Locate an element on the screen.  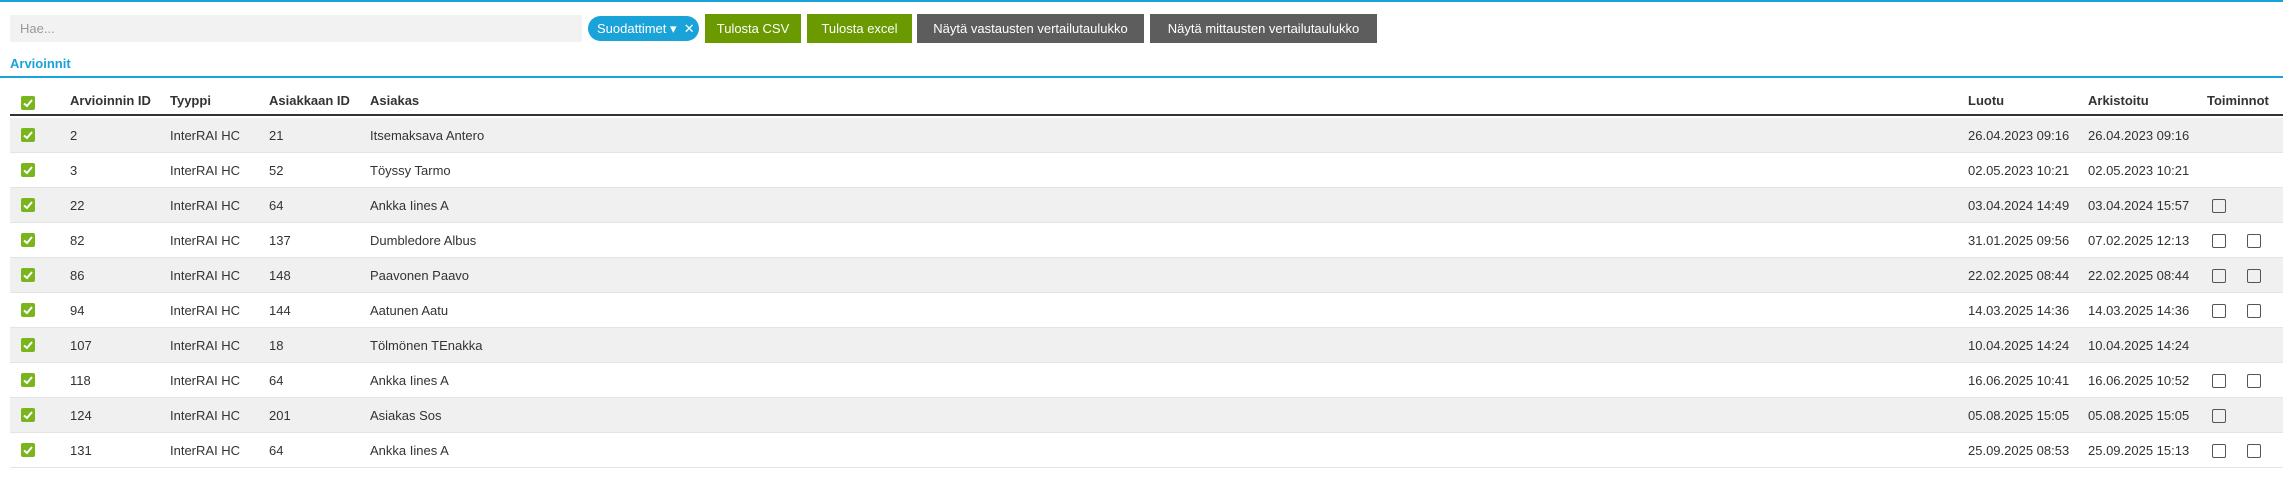
tab: Arvioinnit is located at coordinates (40, 63).